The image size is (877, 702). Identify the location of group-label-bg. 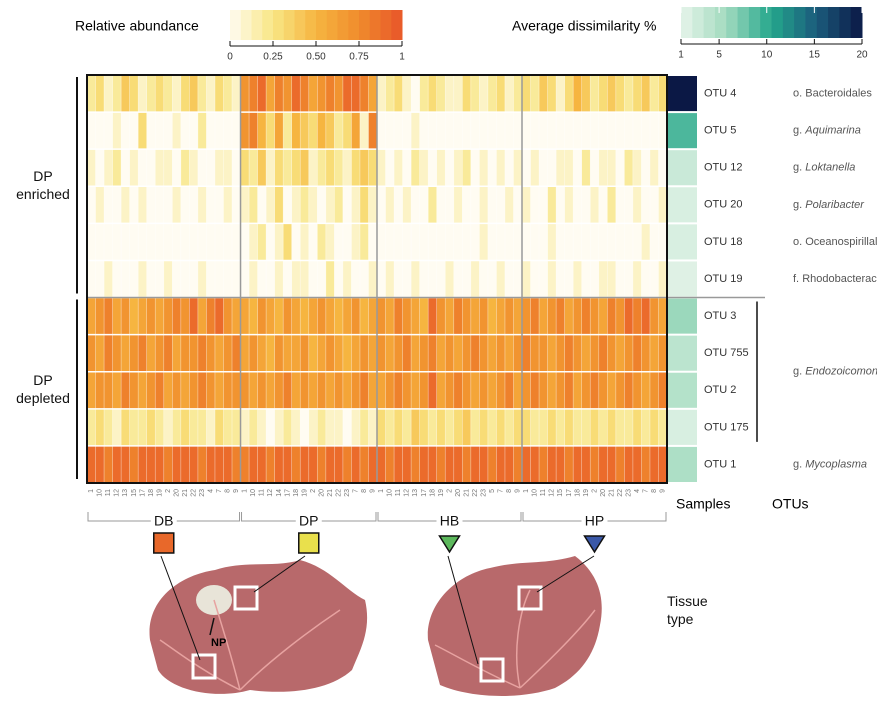
(308, 521).